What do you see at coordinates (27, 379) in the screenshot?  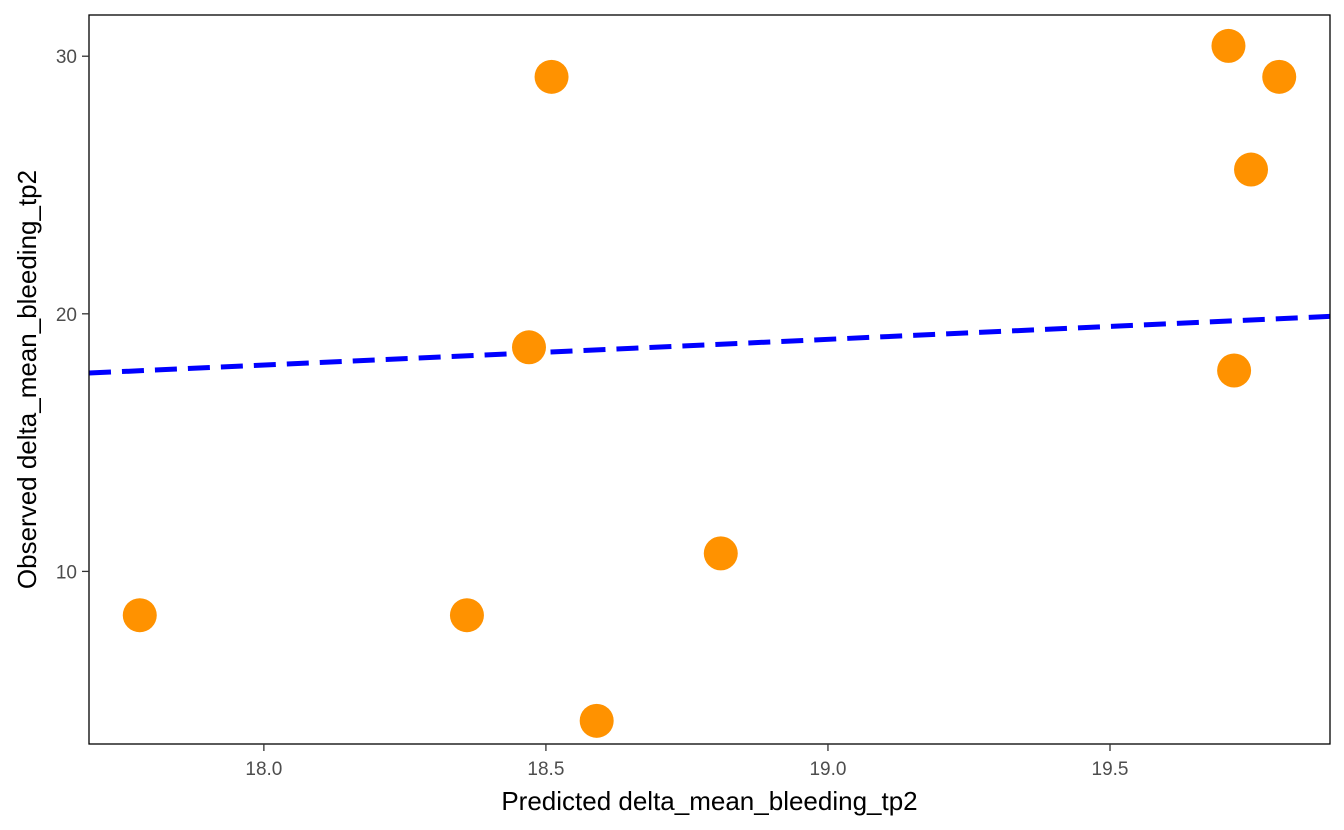 I see `y-axis-title: Observed delta_mean_bleeding_tp2` at bounding box center [27, 379].